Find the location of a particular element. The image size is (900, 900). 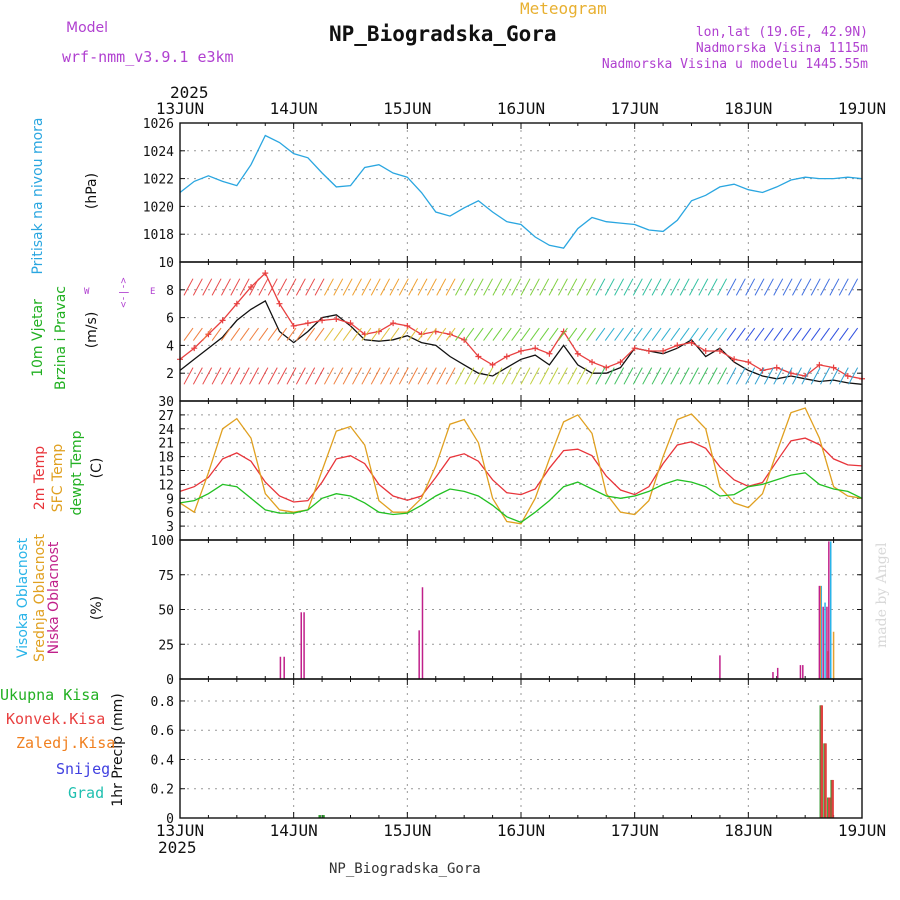

y-tick-label: 6 is located at coordinates (170, 319).